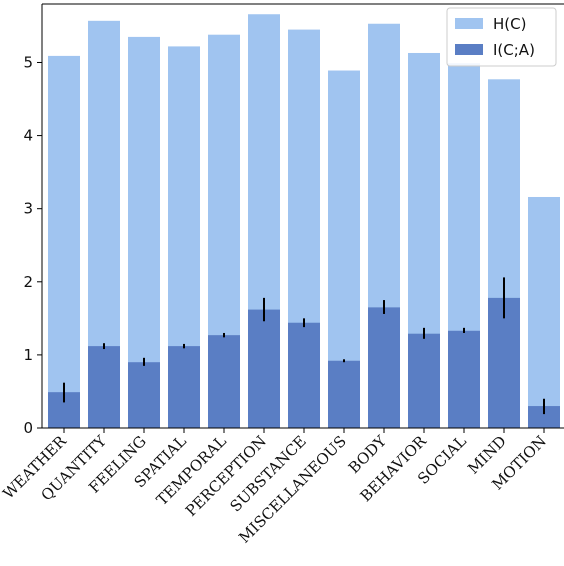 The height and width of the screenshot is (566, 564). Describe the element at coordinates (28, 428) in the screenshot. I see `y-tick-label: 0` at that location.